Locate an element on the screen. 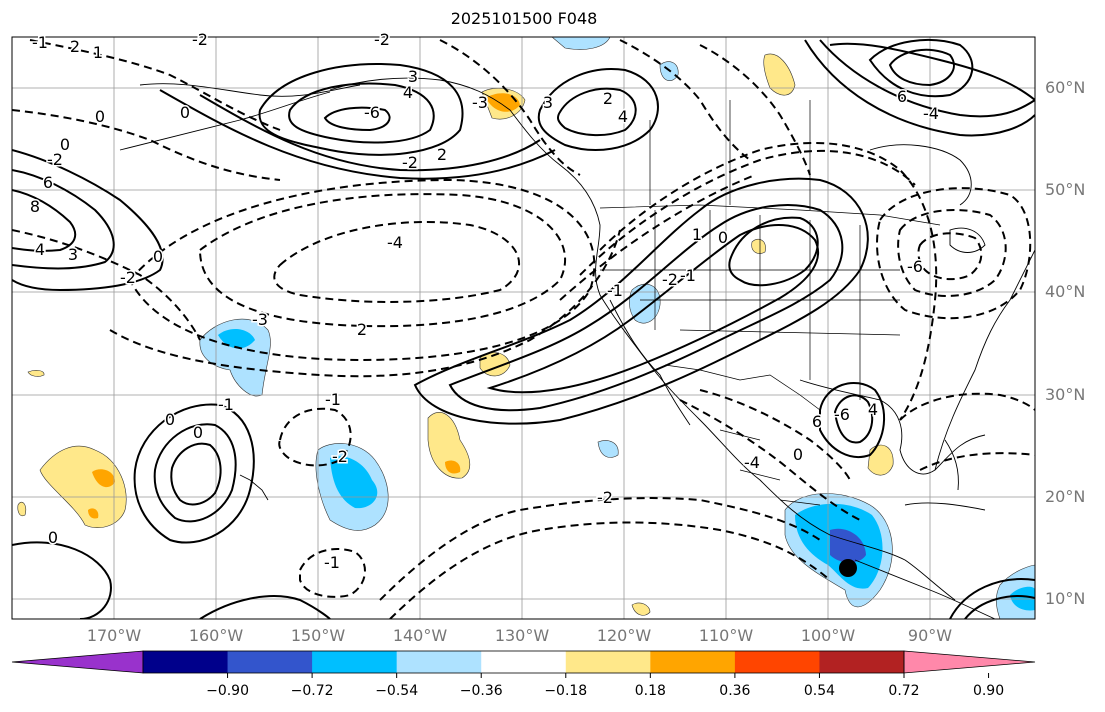 This screenshot has width=1105, height=712. yellow-region-hawaii is located at coordinates (83, 487).